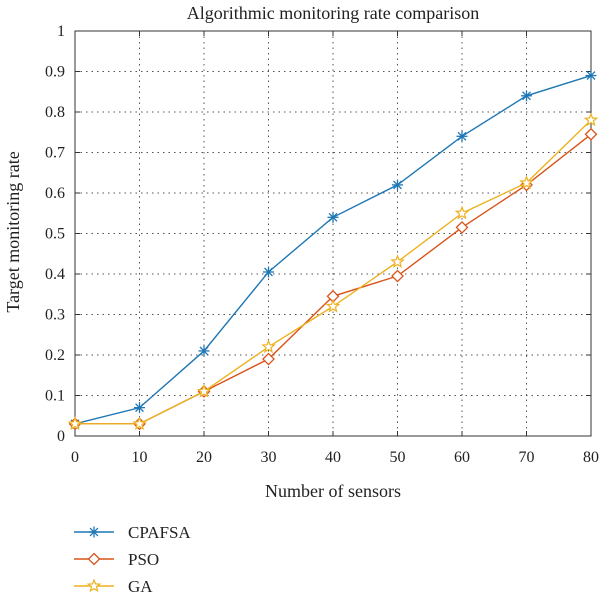 Image resolution: width=600 pixels, height=601 pixels. I want to click on y-tick-label: 0.4, so click(55, 274).